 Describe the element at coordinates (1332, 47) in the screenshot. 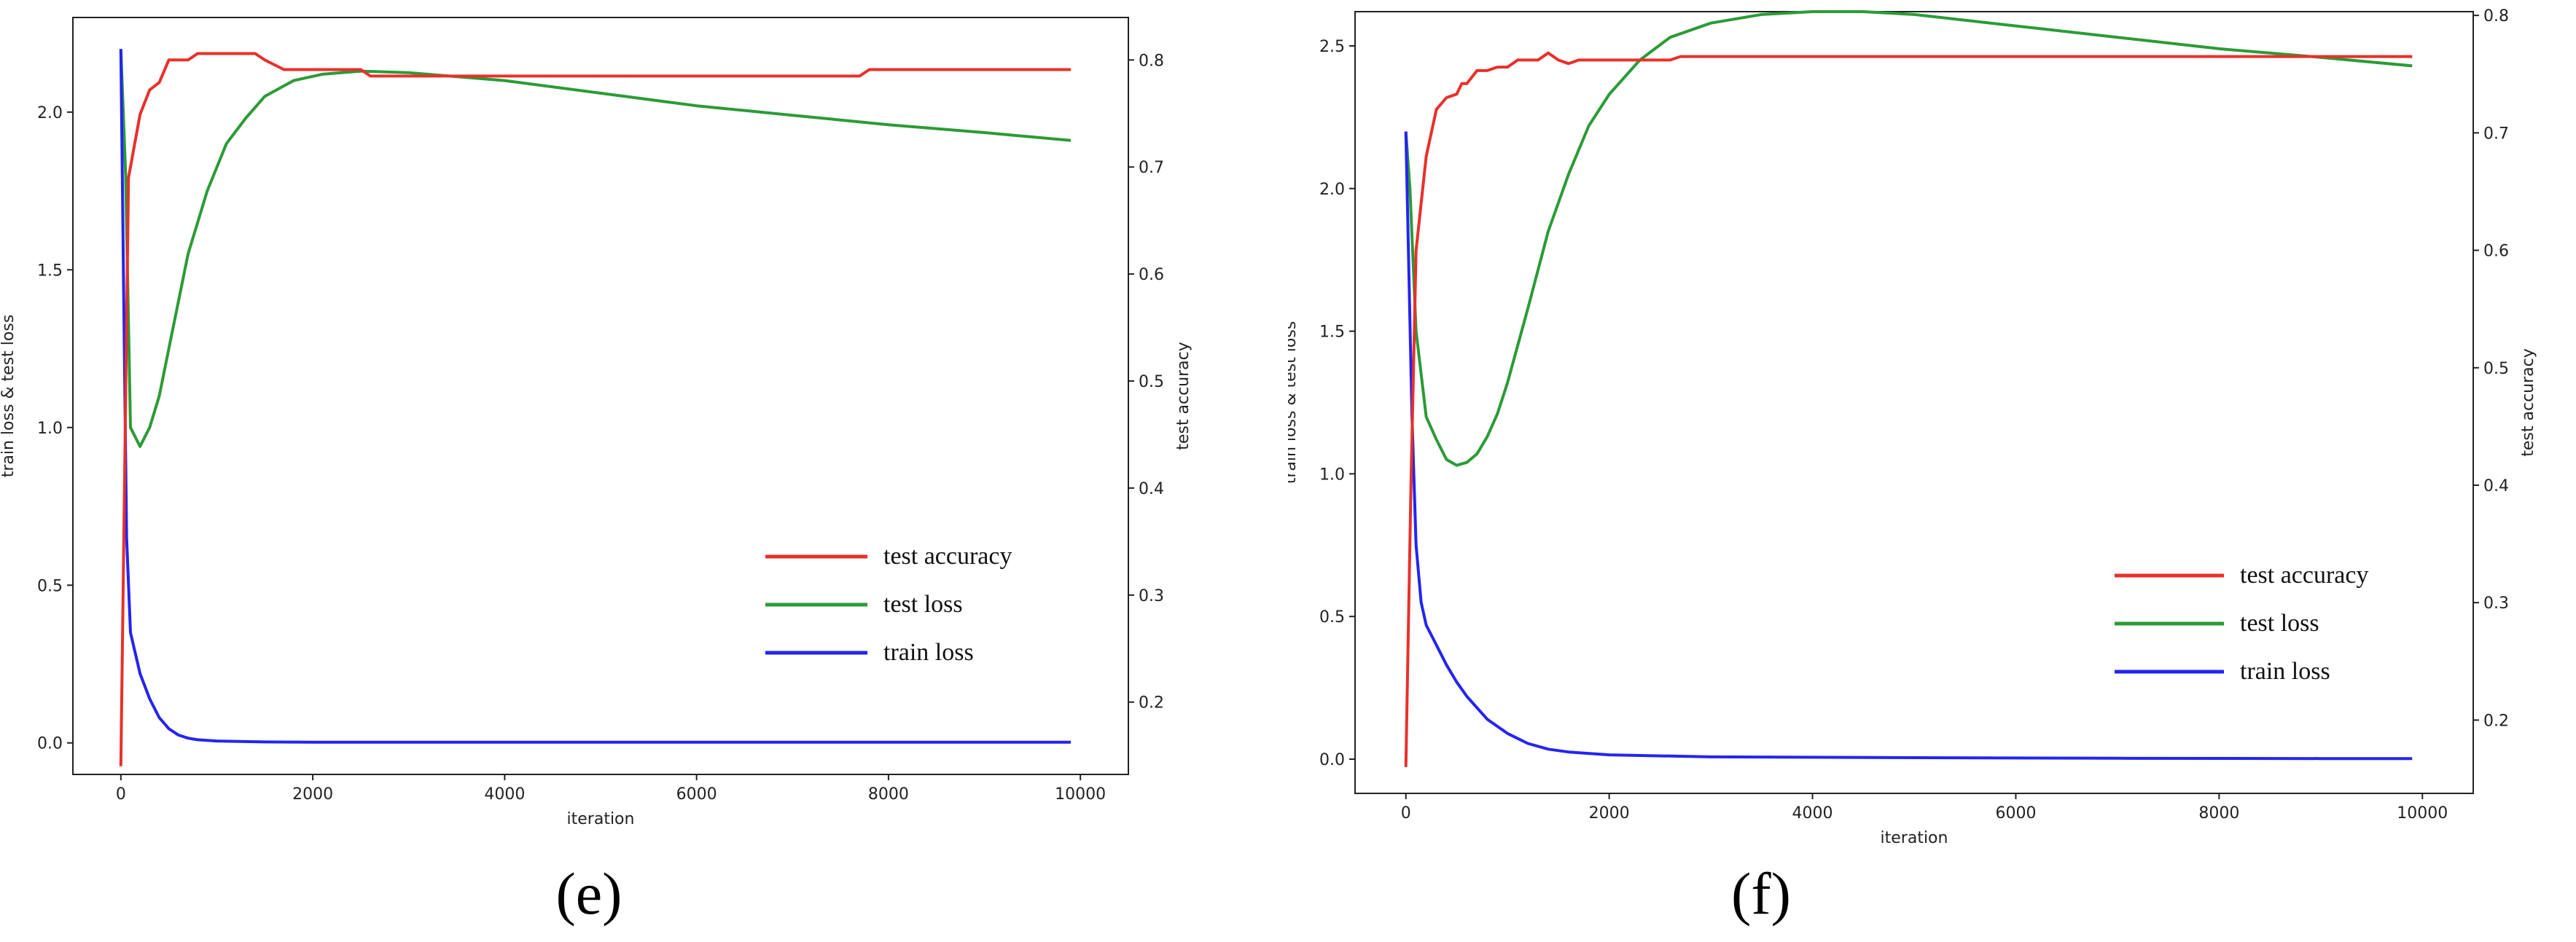

I see `y-left-tick-label: 2.5` at that location.